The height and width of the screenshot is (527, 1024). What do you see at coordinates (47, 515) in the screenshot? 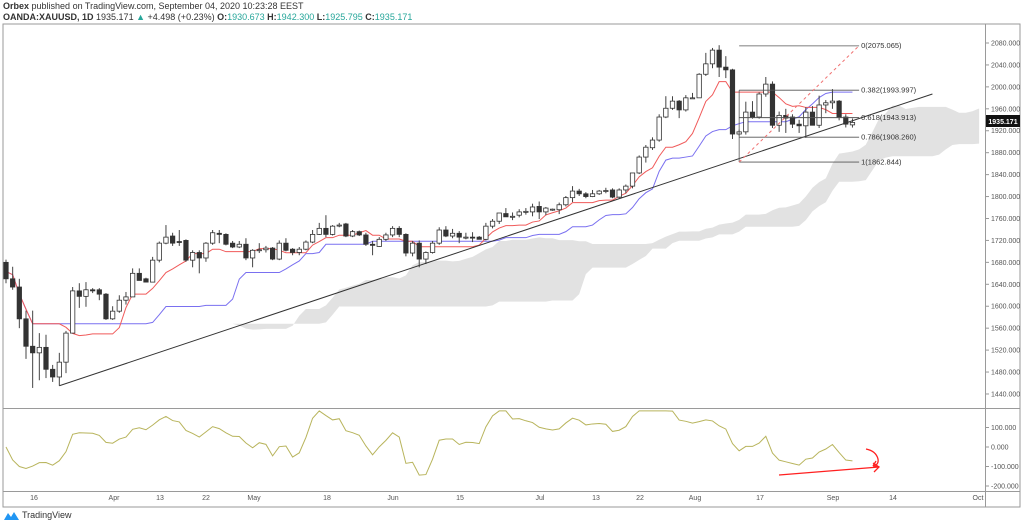
I see `tradingview-brand: TradingView` at bounding box center [47, 515].